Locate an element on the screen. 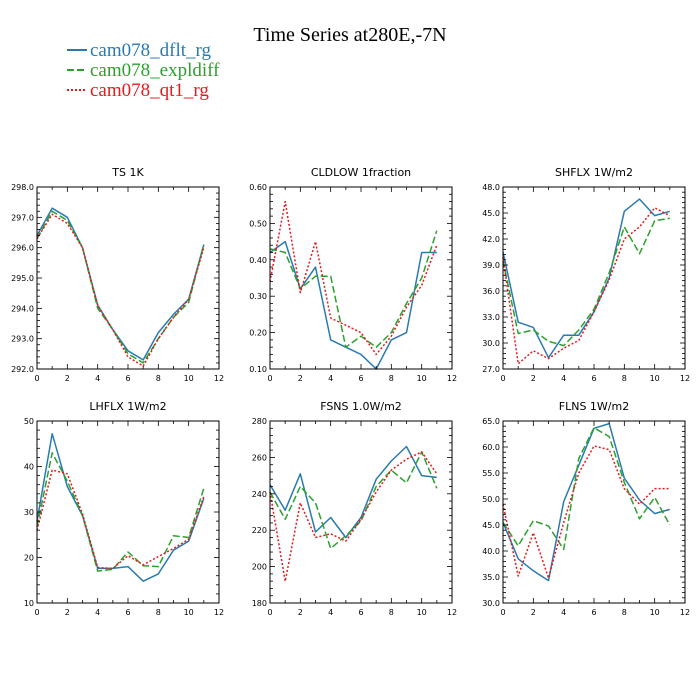 The image size is (700, 700). y-tick-label: 39.0 is located at coordinates (491, 265).